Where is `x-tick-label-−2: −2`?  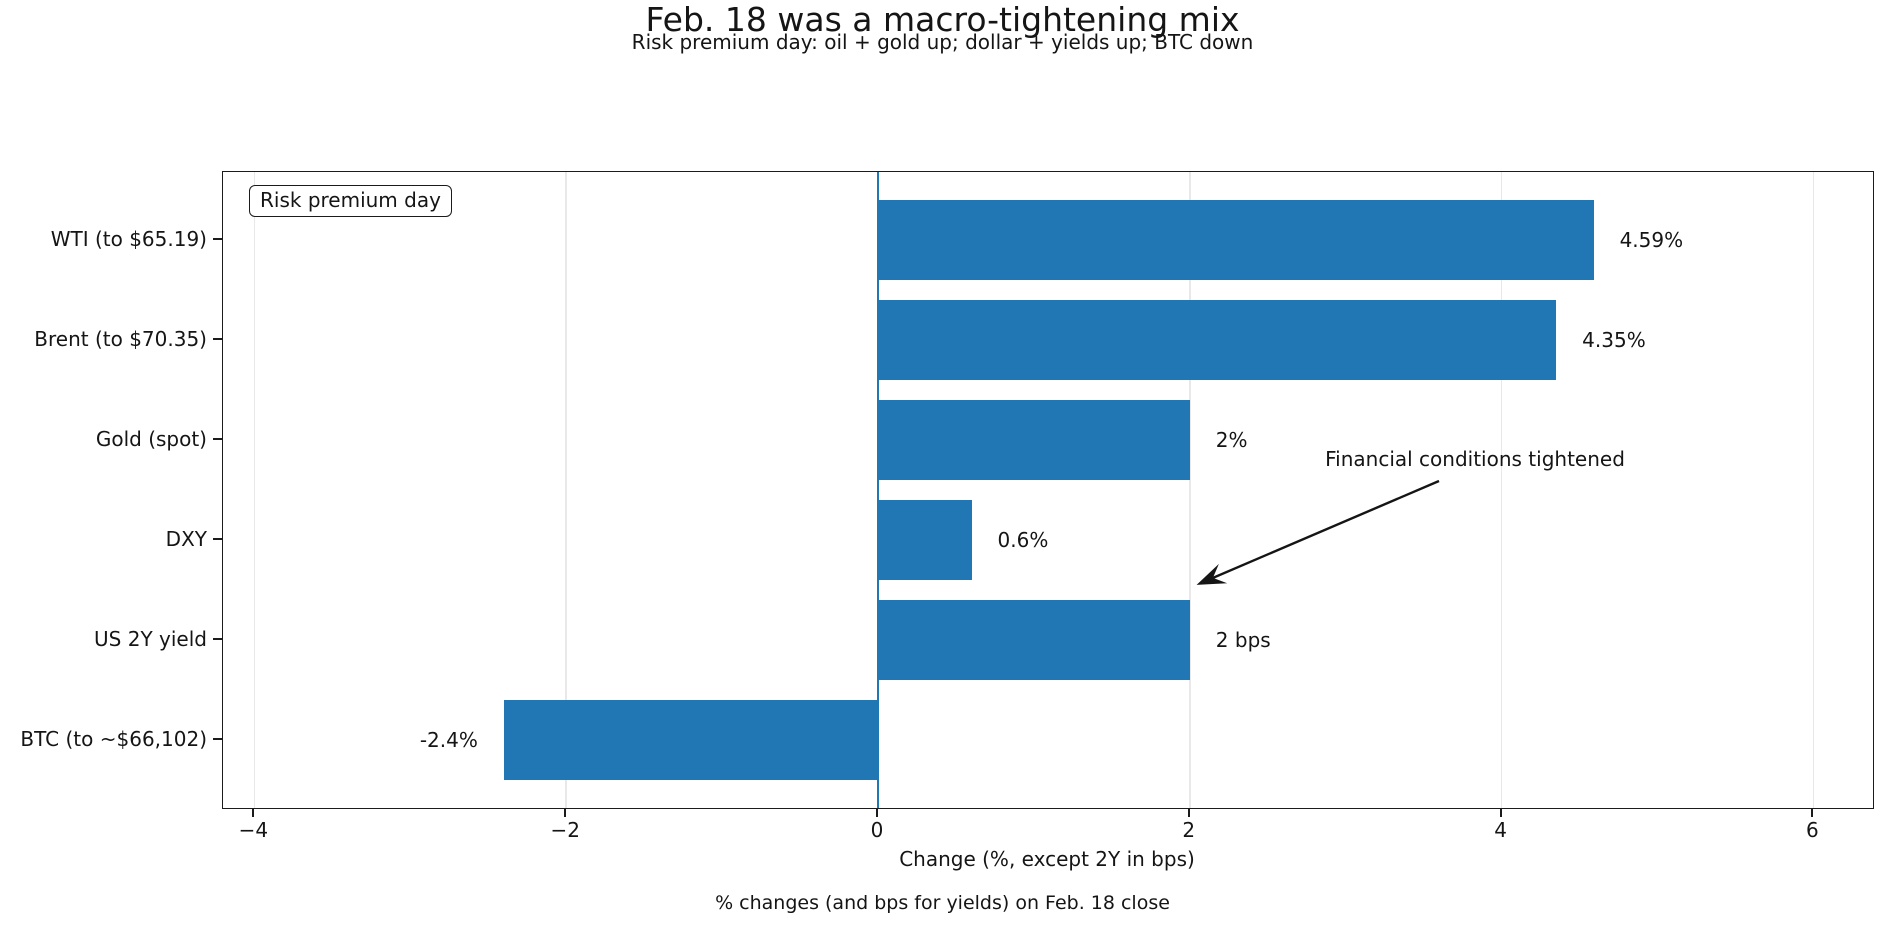
x-tick-label-−2: −2 is located at coordinates (565, 830).